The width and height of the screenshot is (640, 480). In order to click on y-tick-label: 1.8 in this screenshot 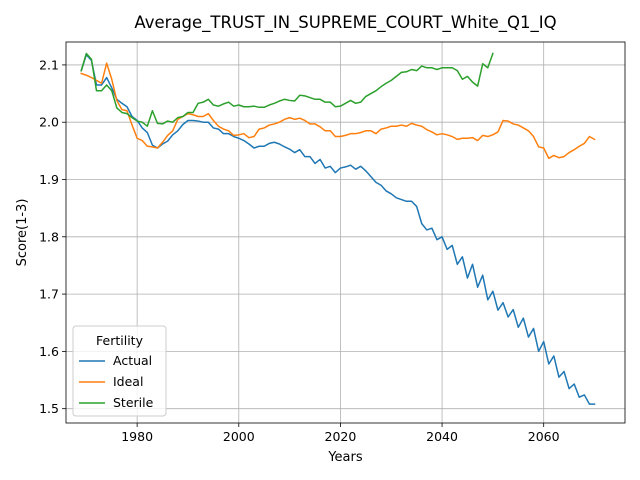, I will do `click(49, 236)`.